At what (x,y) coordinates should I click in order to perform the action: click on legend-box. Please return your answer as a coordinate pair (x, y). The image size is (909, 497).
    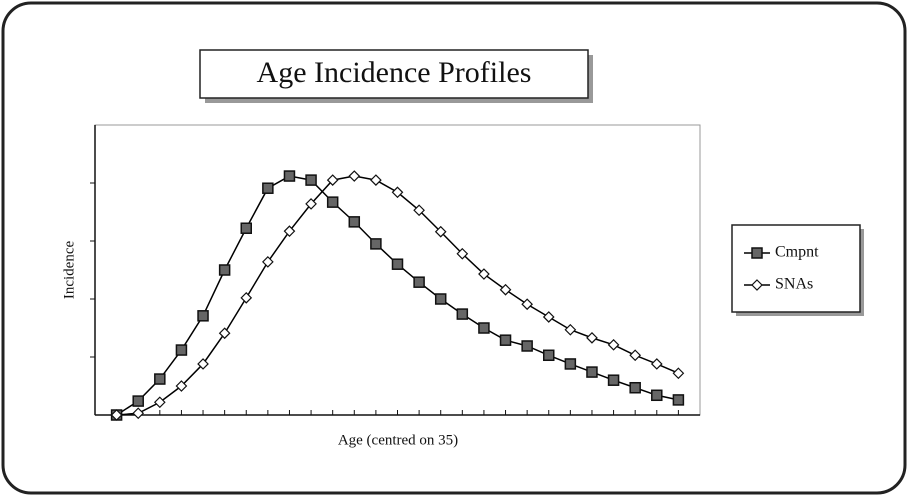
    Looking at the image, I should click on (796, 268).